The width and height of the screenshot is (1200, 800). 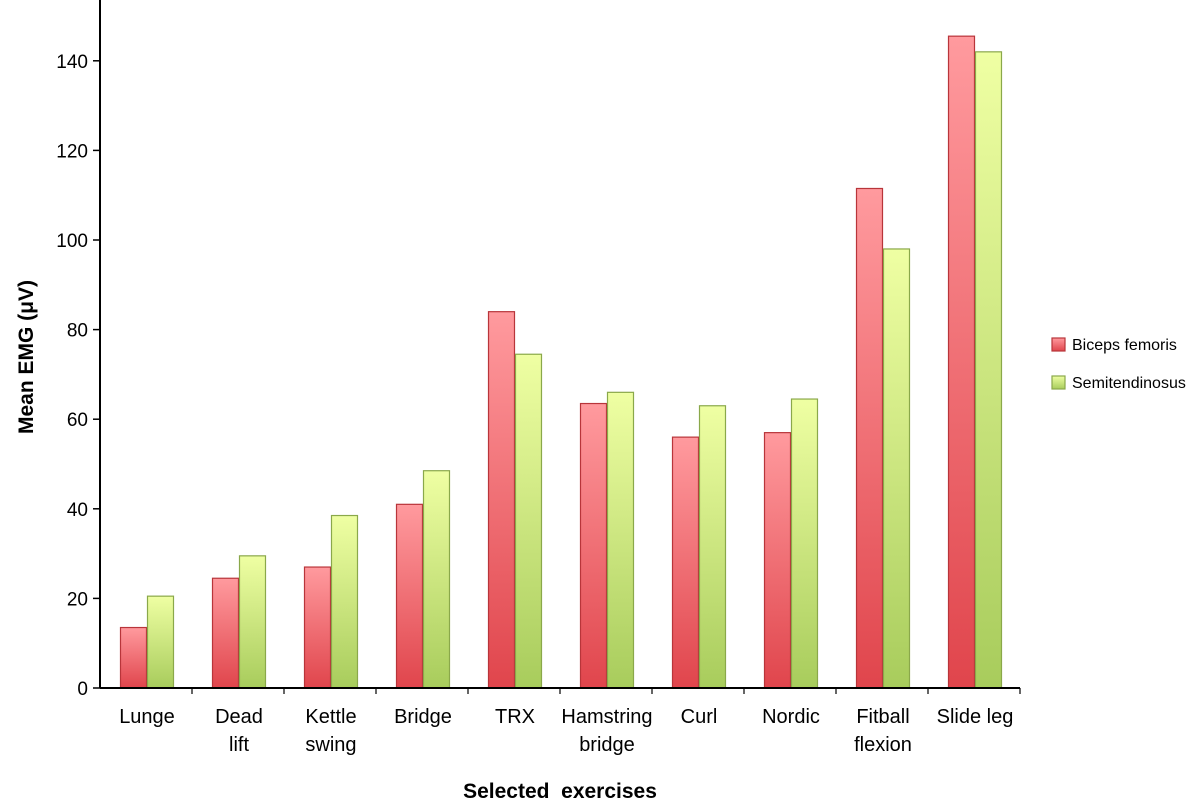 I want to click on x-category-label: Dead lift, so click(x=239, y=731).